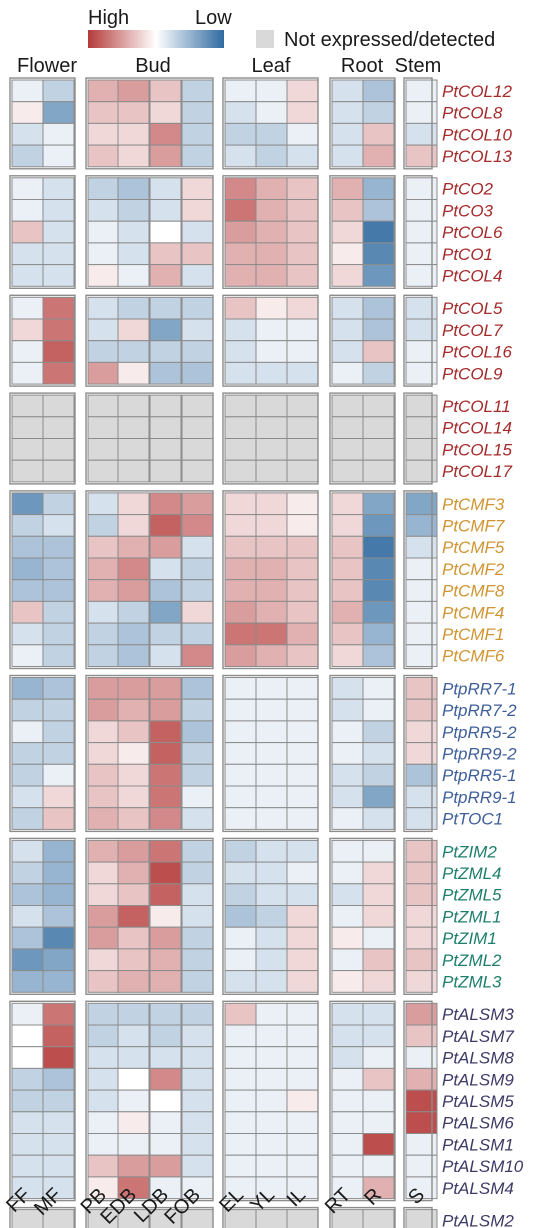  Describe the element at coordinates (473, 547) in the screenshot. I see `gene-label: PtCMF5` at that location.